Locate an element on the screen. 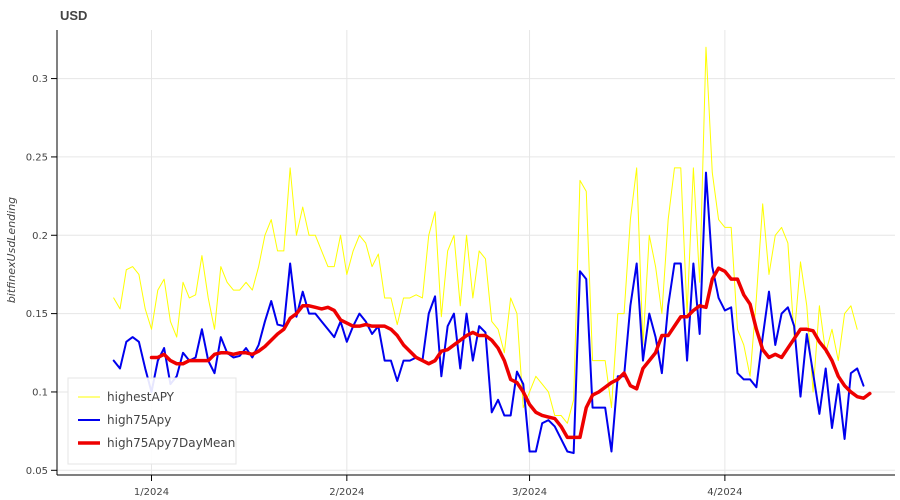 The height and width of the screenshot is (500, 900). y-axis-label: bitfinexUsdLending is located at coordinates (11, 250).